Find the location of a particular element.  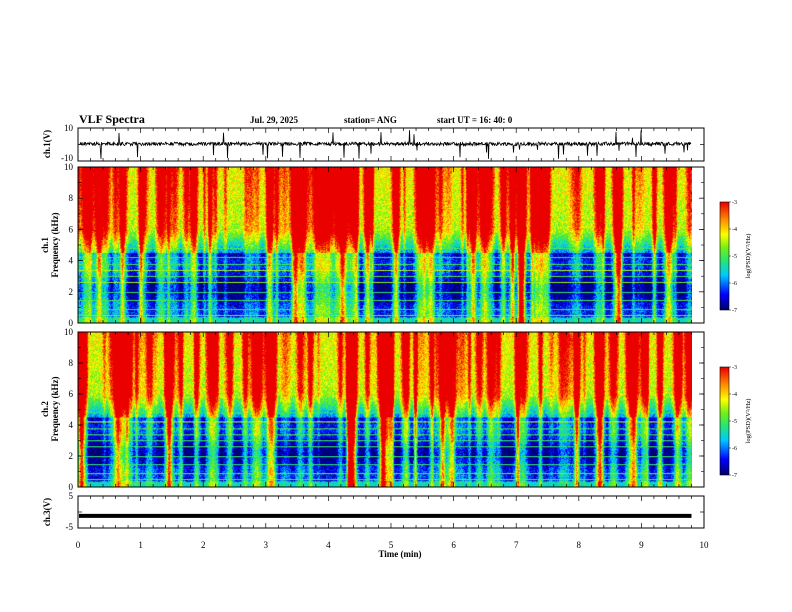

ch1-spec-prefix: ch.1 is located at coordinates (45, 245).